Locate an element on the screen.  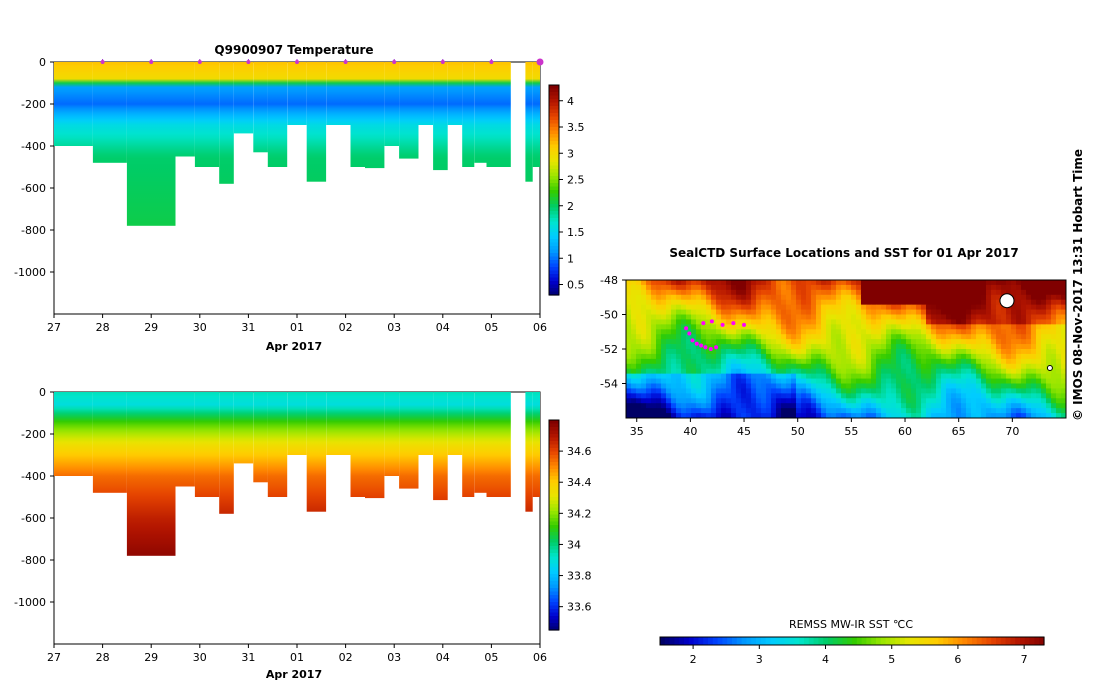
x-tick-label: 31 is located at coordinates (248, 327).